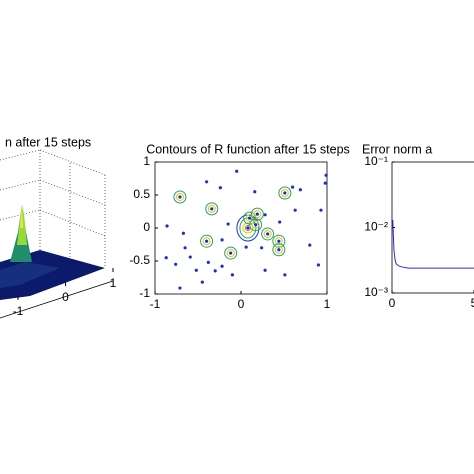  I want to click on line, so click(433, 244).